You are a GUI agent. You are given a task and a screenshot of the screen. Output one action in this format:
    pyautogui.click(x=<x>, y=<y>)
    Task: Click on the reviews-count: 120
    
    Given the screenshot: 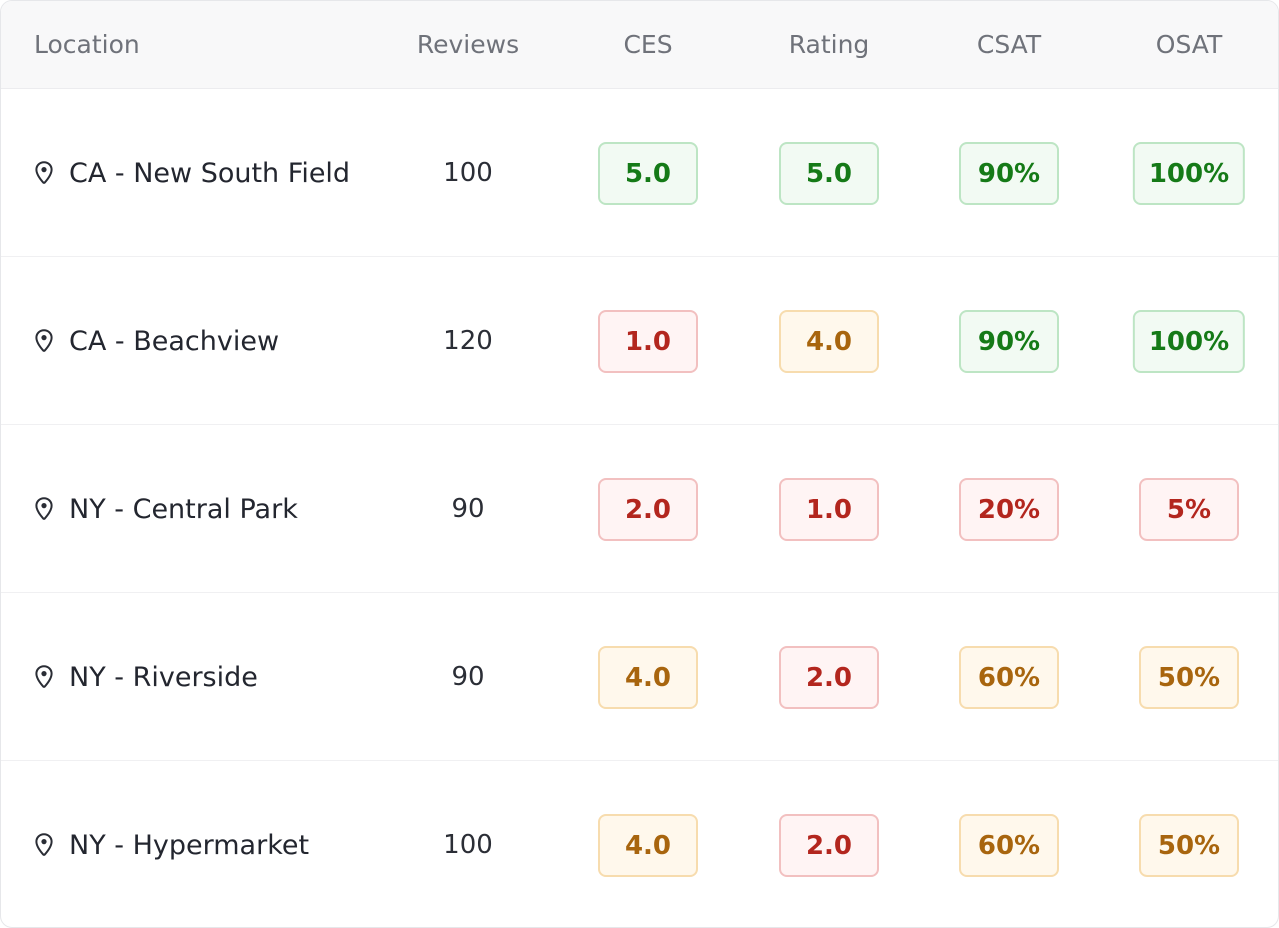 What is the action you would take?
    pyautogui.click(x=468, y=341)
    